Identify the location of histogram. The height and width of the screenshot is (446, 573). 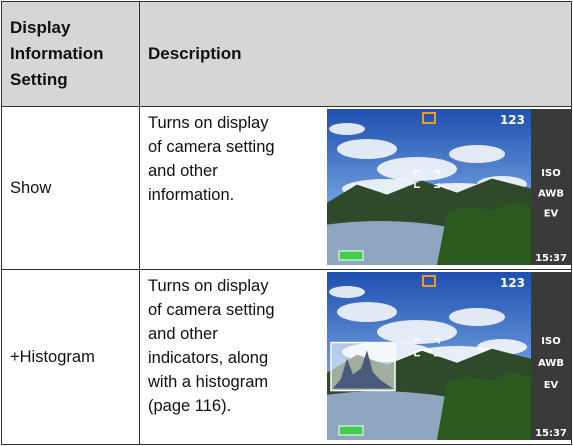
(363, 369).